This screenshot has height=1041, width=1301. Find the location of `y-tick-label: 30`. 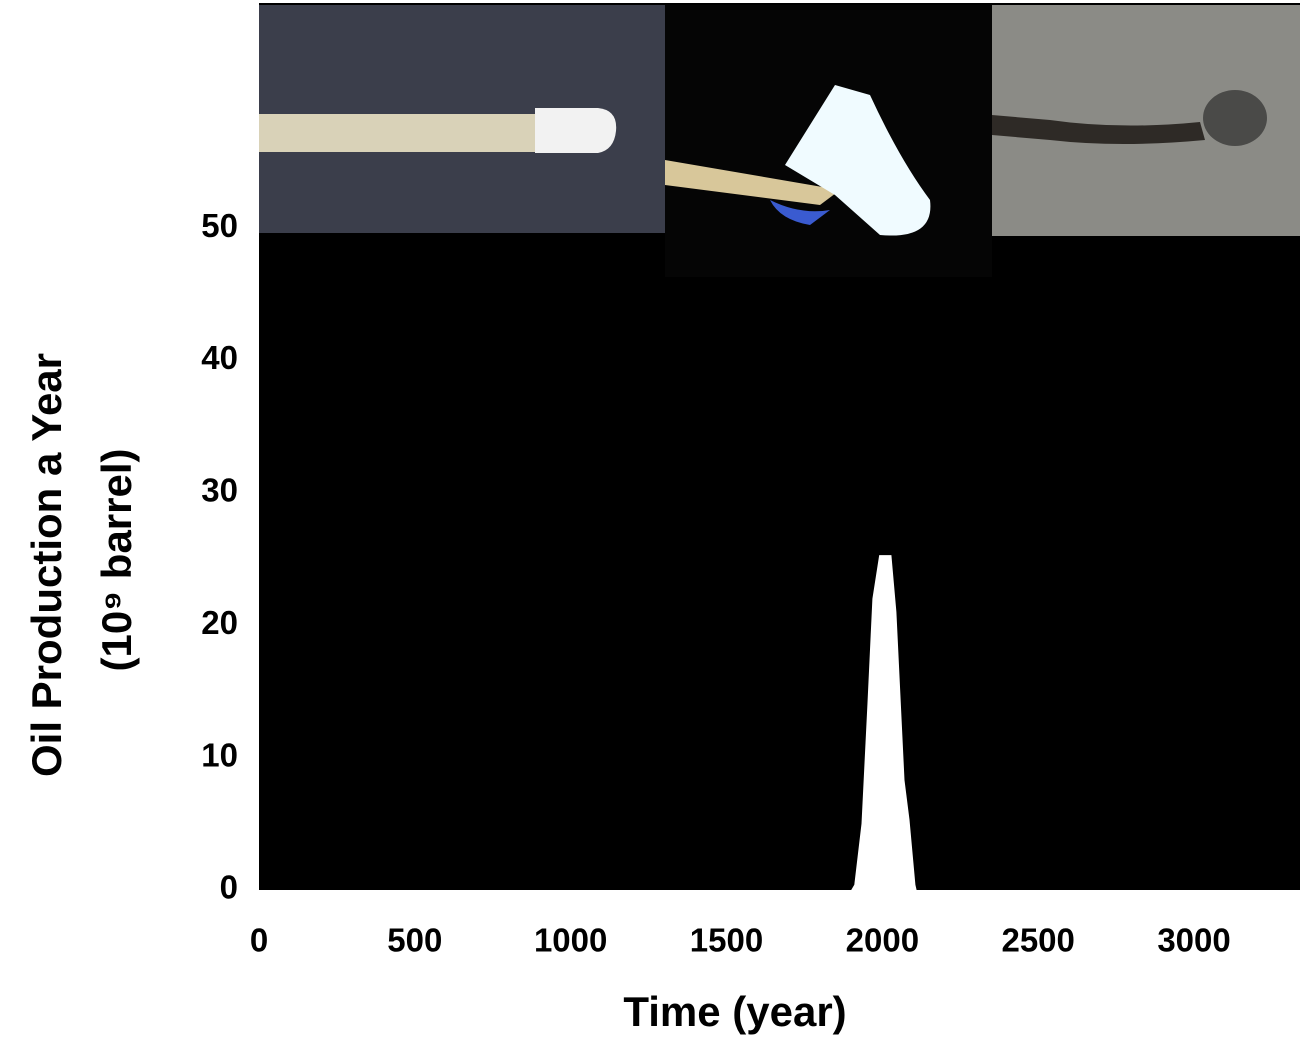

y-tick-label: 30 is located at coordinates (219, 490).